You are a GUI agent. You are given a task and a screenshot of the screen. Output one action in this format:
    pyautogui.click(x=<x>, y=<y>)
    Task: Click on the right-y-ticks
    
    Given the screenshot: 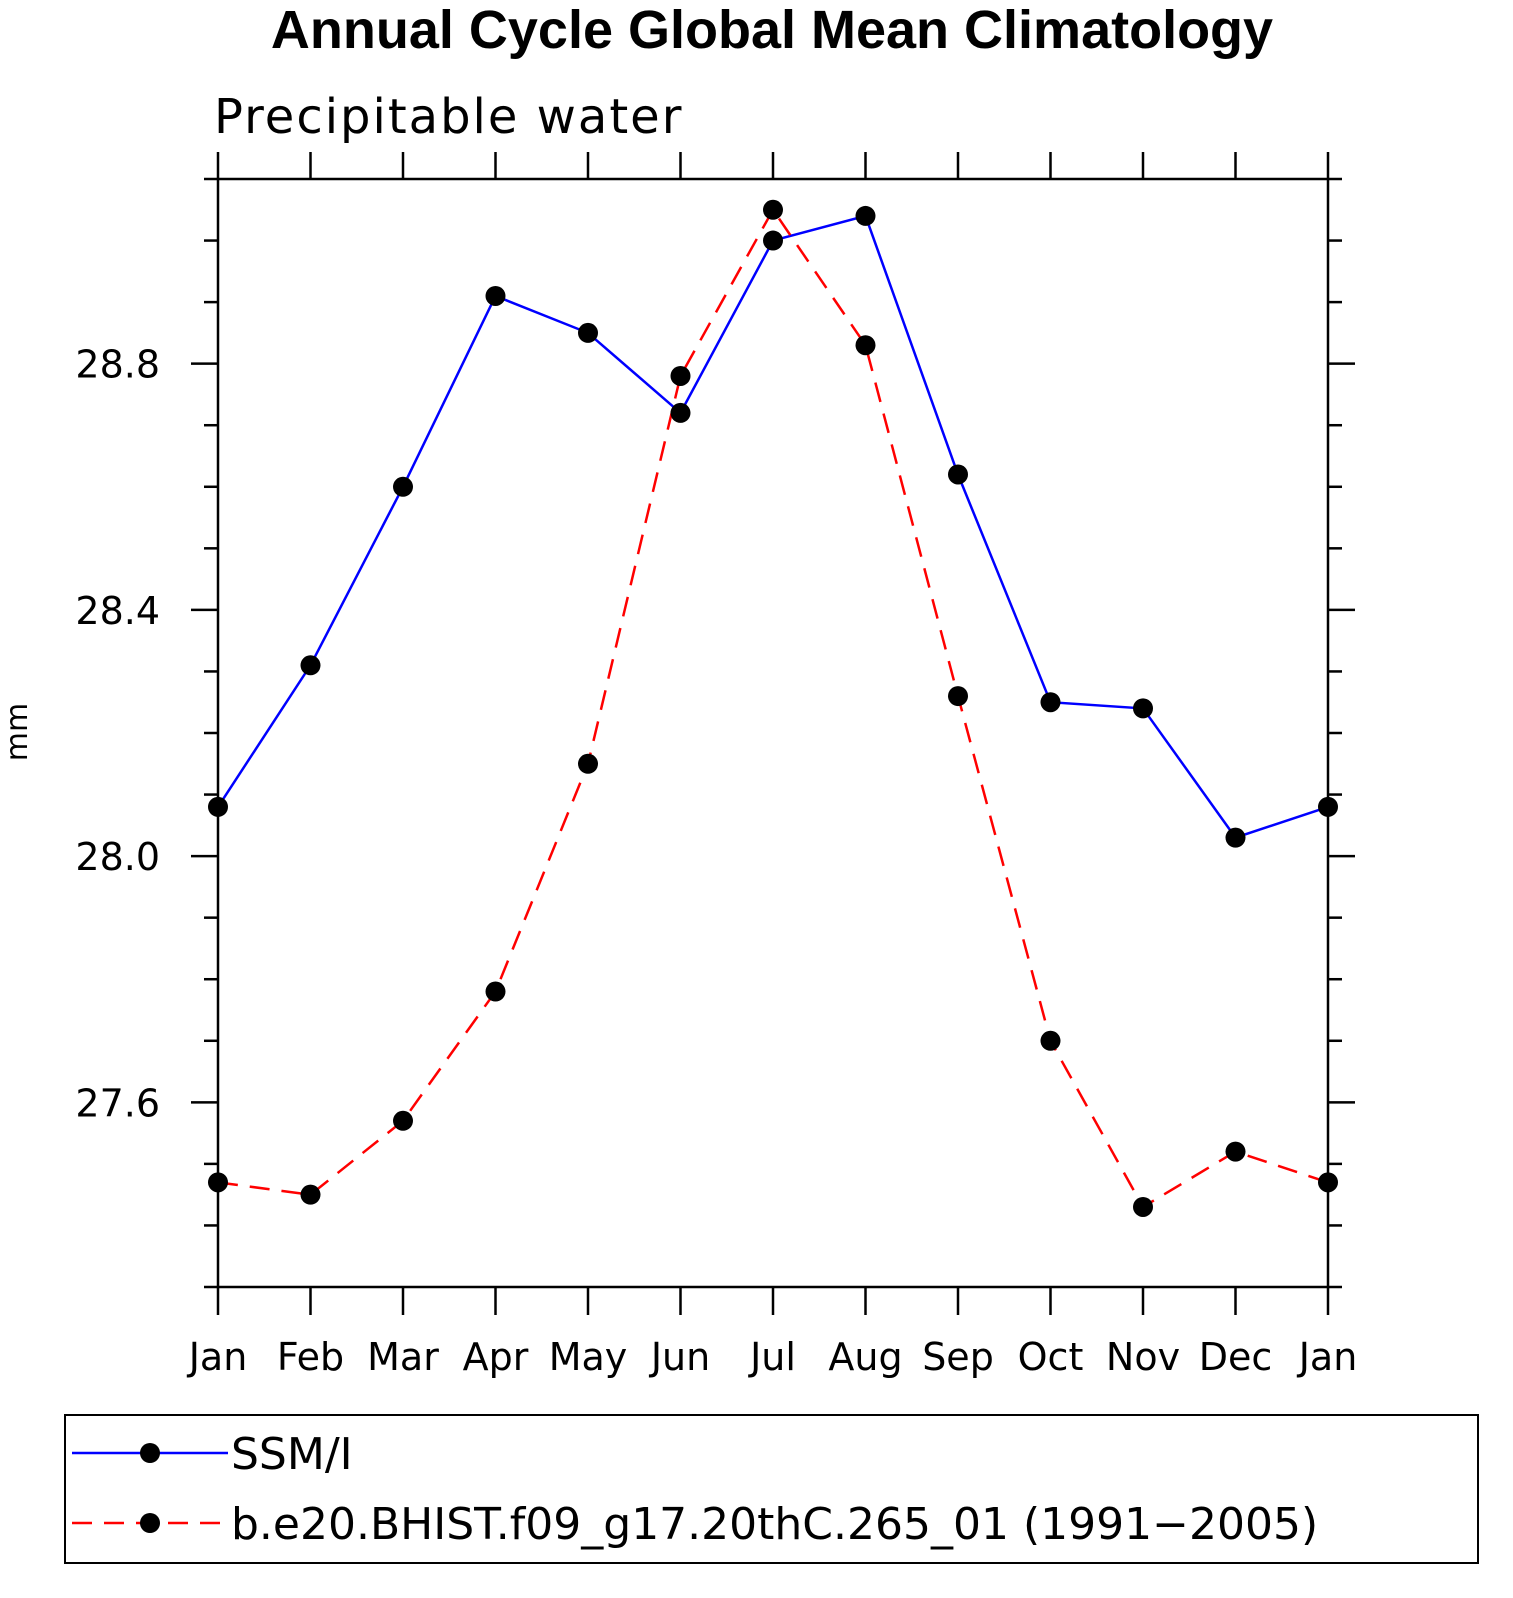 What is the action you would take?
    pyautogui.click(x=1341, y=733)
    